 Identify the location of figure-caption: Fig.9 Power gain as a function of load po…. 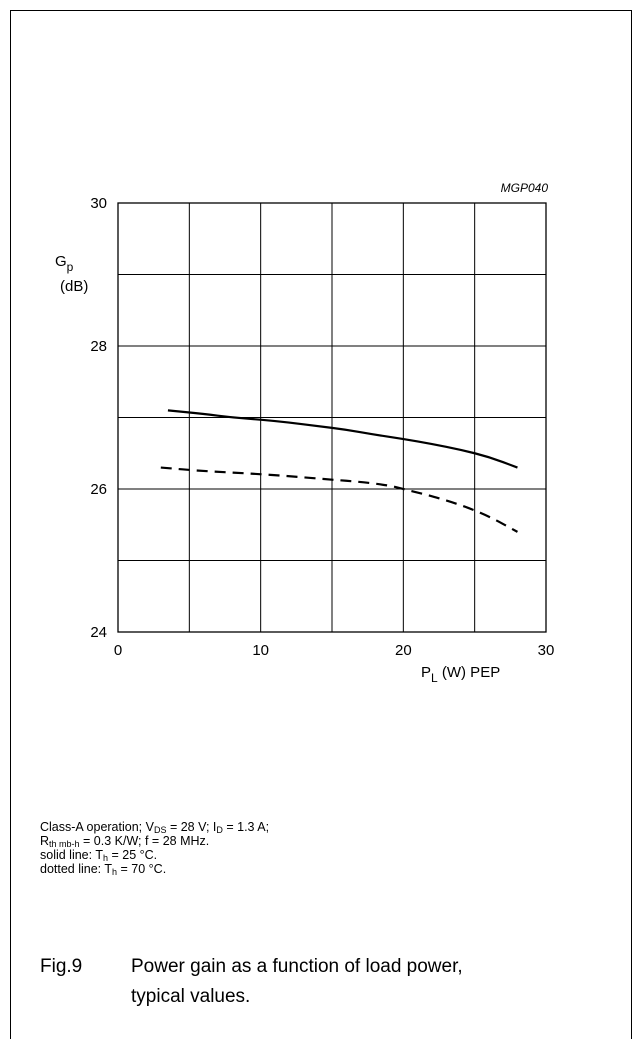
(251, 982).